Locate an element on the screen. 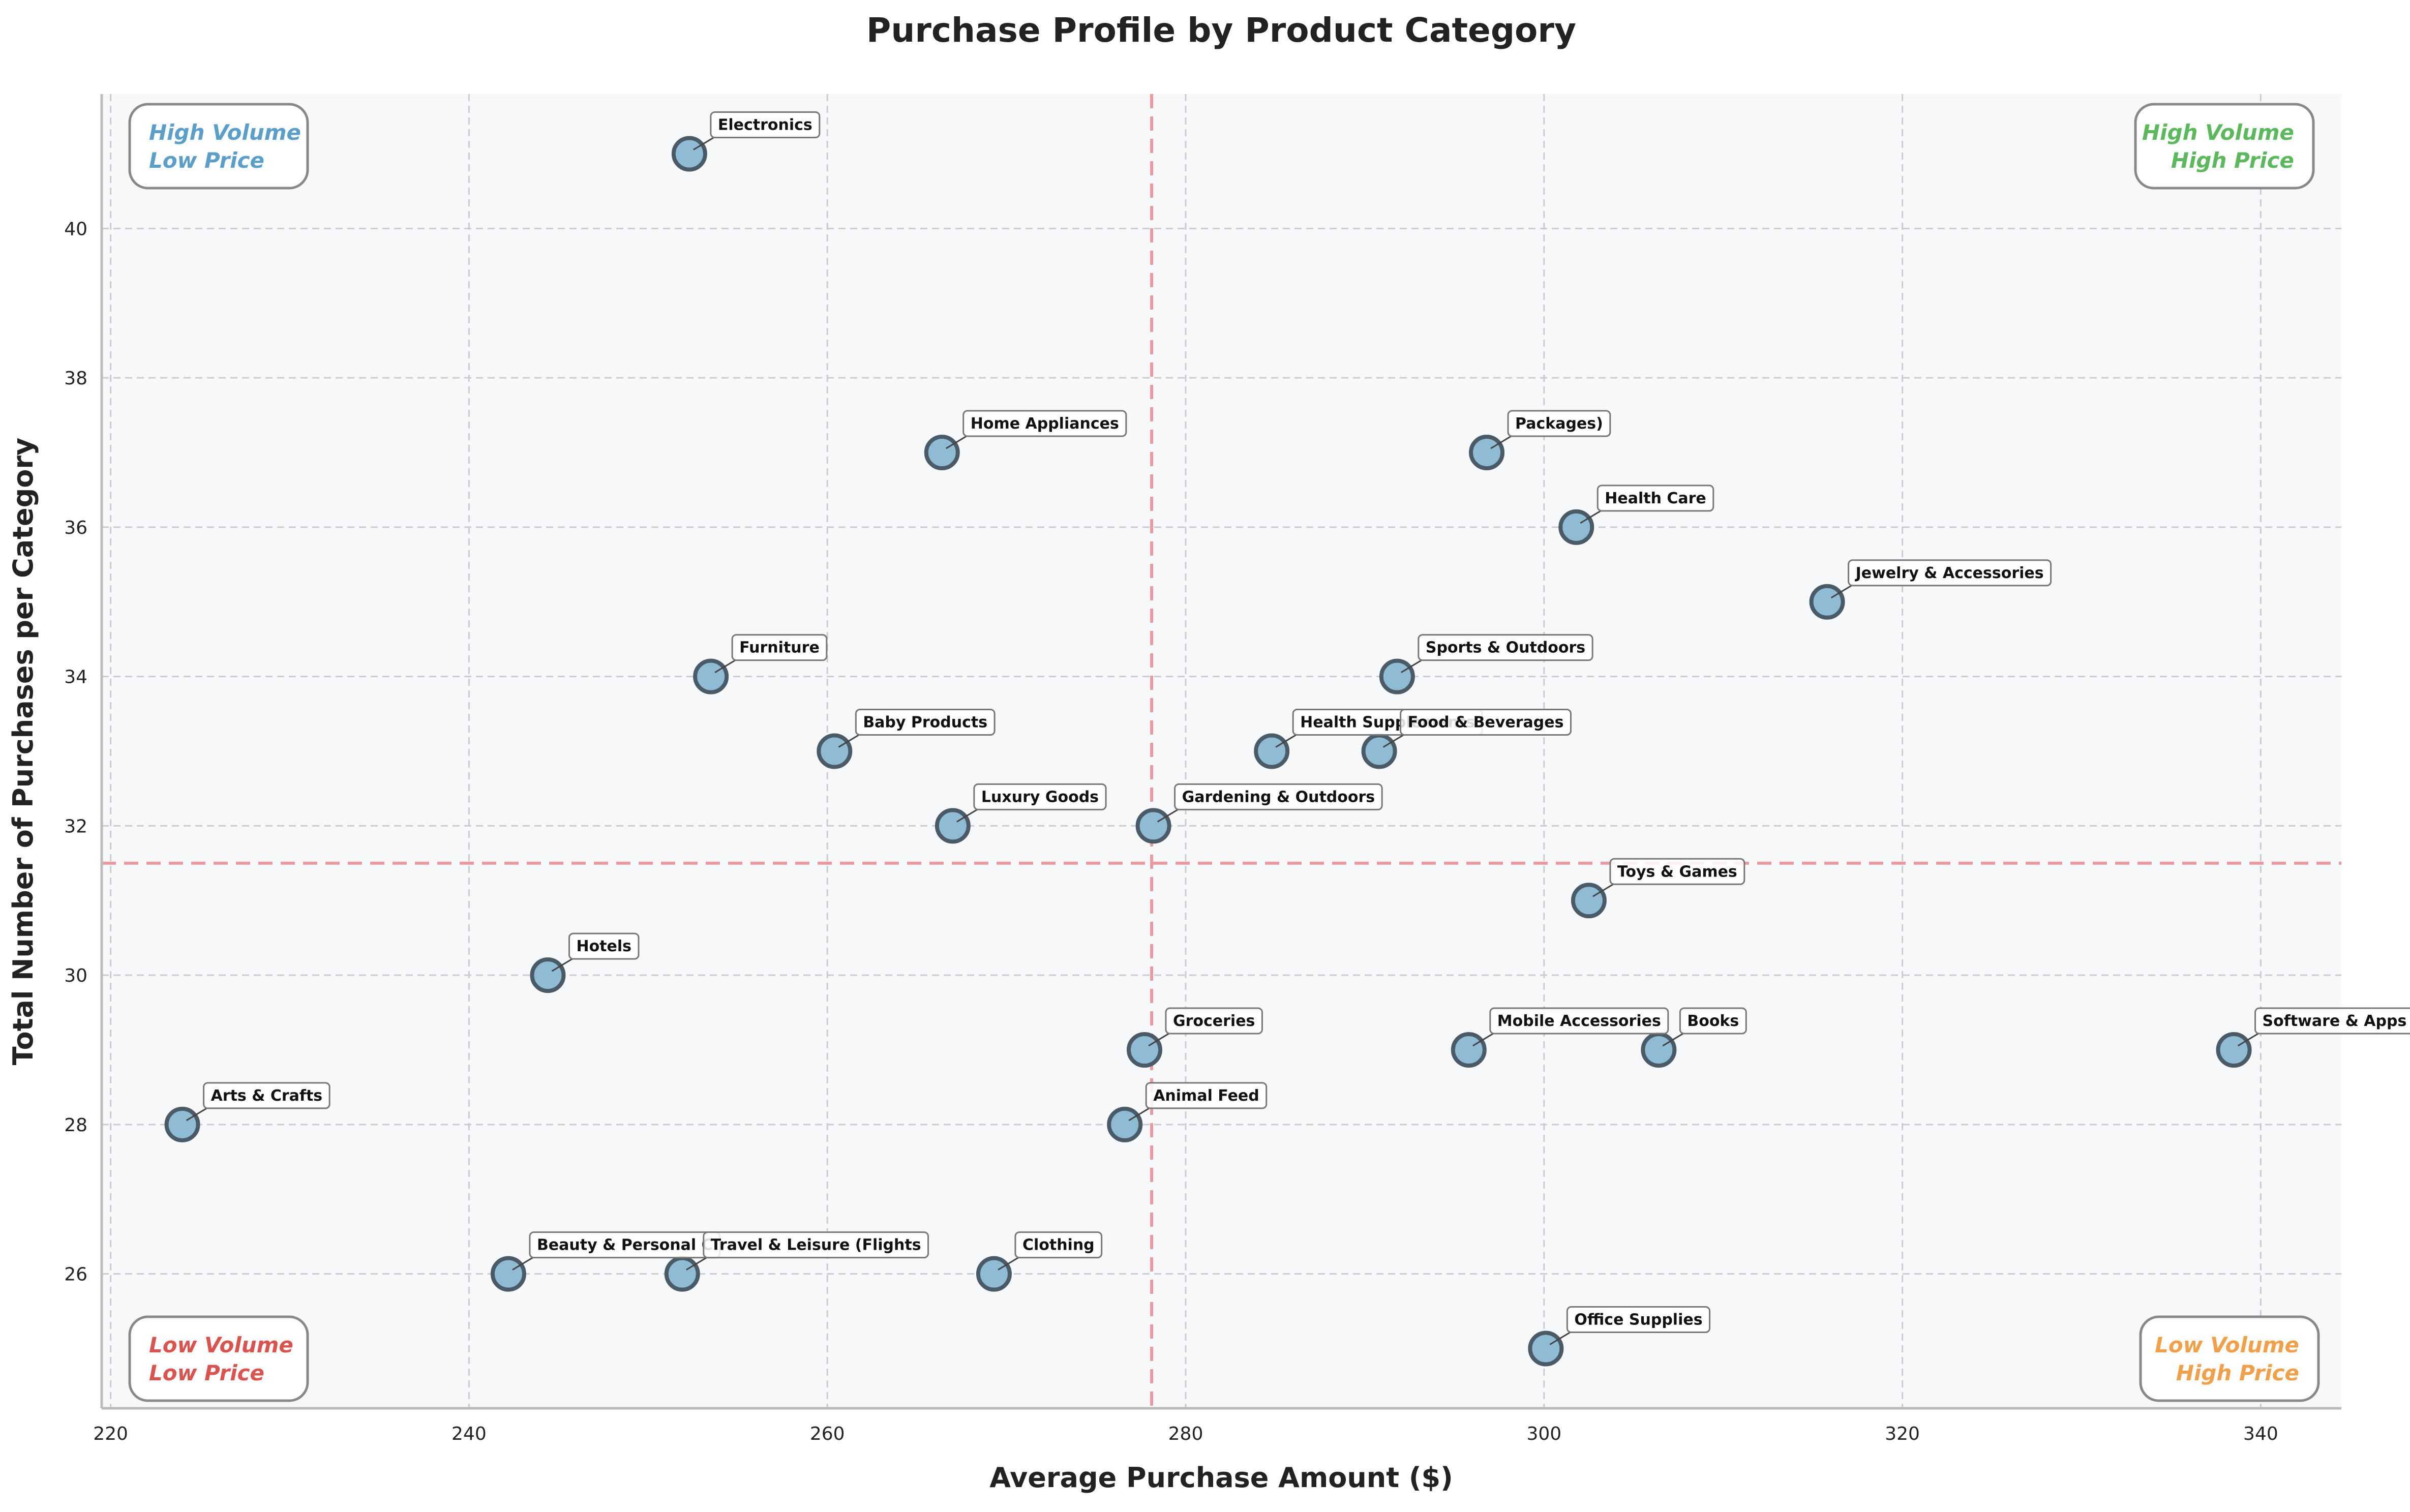  x-tick-label: 220 is located at coordinates (110, 1434).